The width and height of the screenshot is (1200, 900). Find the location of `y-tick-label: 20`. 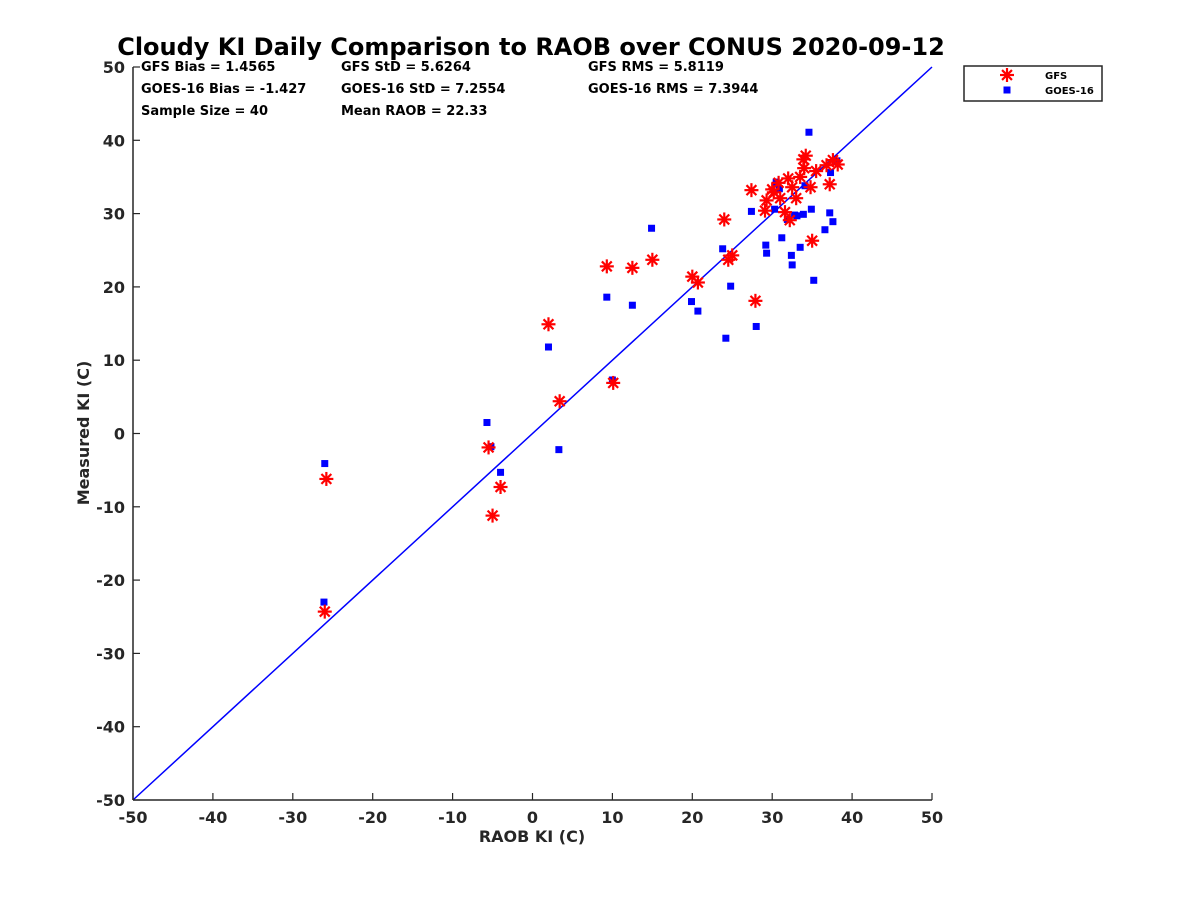

y-tick-label: 20 is located at coordinates (114, 287).